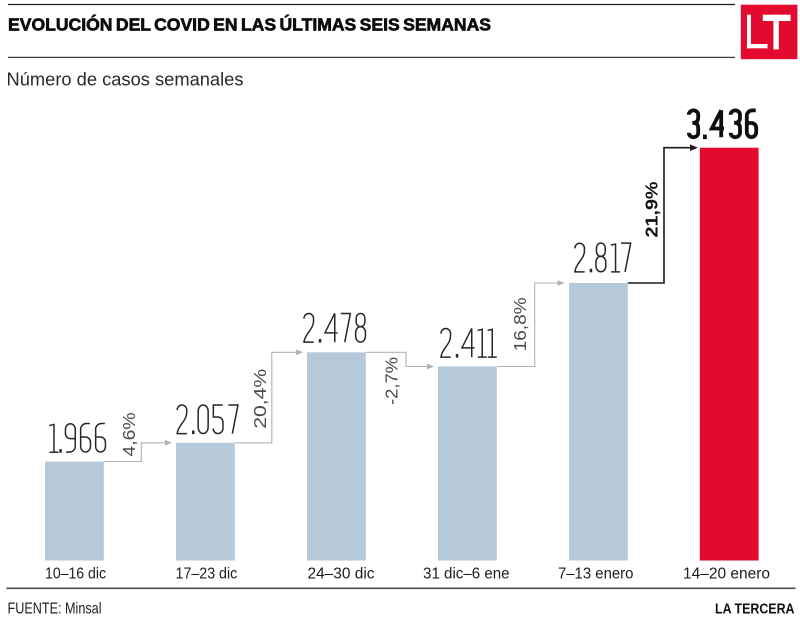 The width and height of the screenshot is (800, 620). I want to click on svg-text: -2,7%, so click(391, 381).